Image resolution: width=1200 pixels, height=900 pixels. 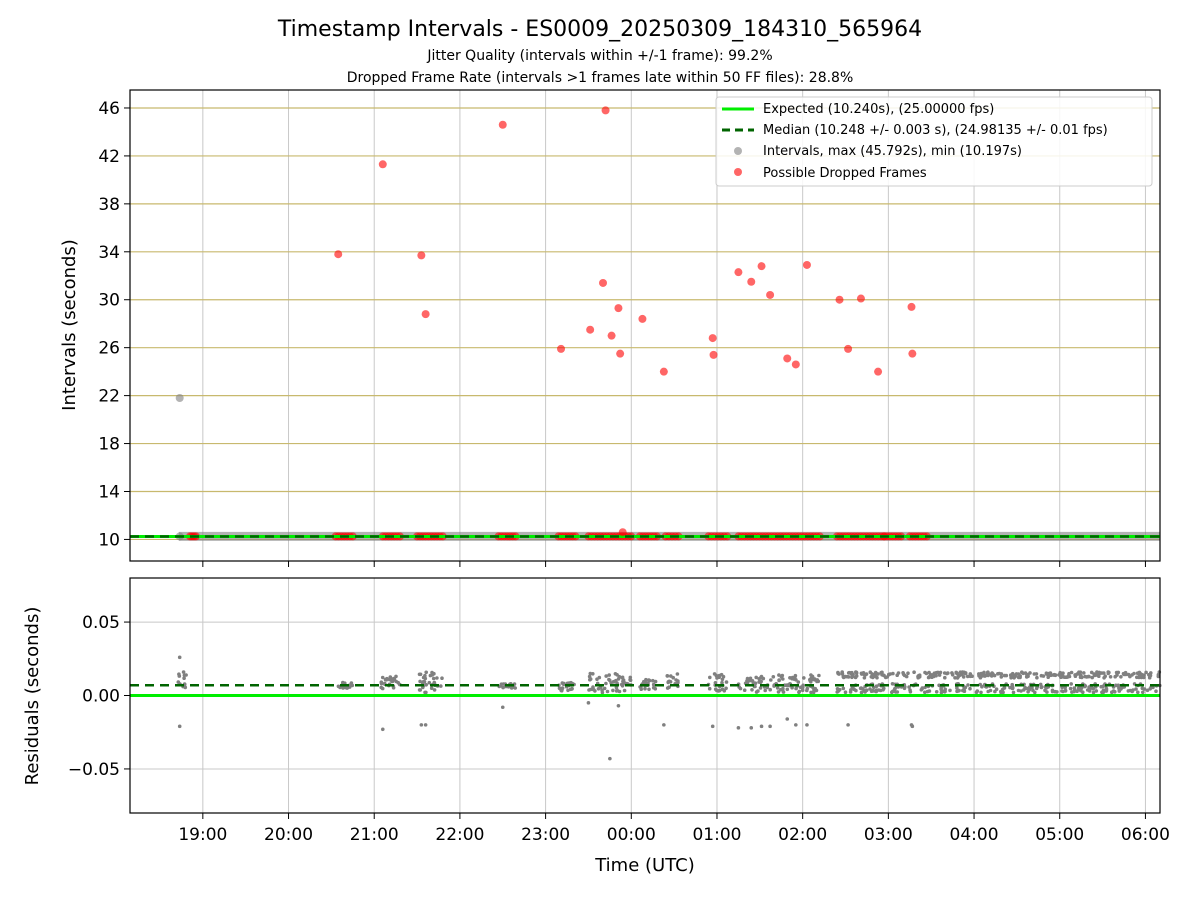 I want to click on residuals-xtick-label: 06:00, so click(x=1145, y=835).